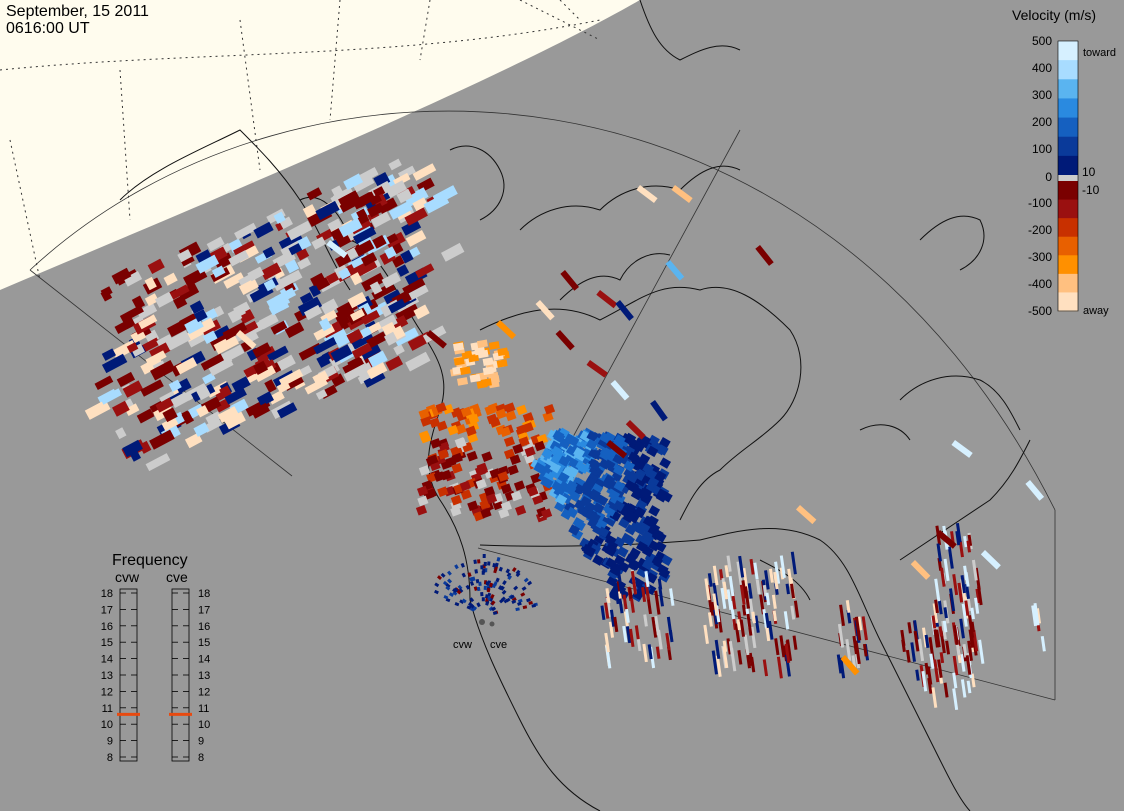 The image size is (1124, 811). I want to click on velocity-tick-label: -200, so click(1040, 230).